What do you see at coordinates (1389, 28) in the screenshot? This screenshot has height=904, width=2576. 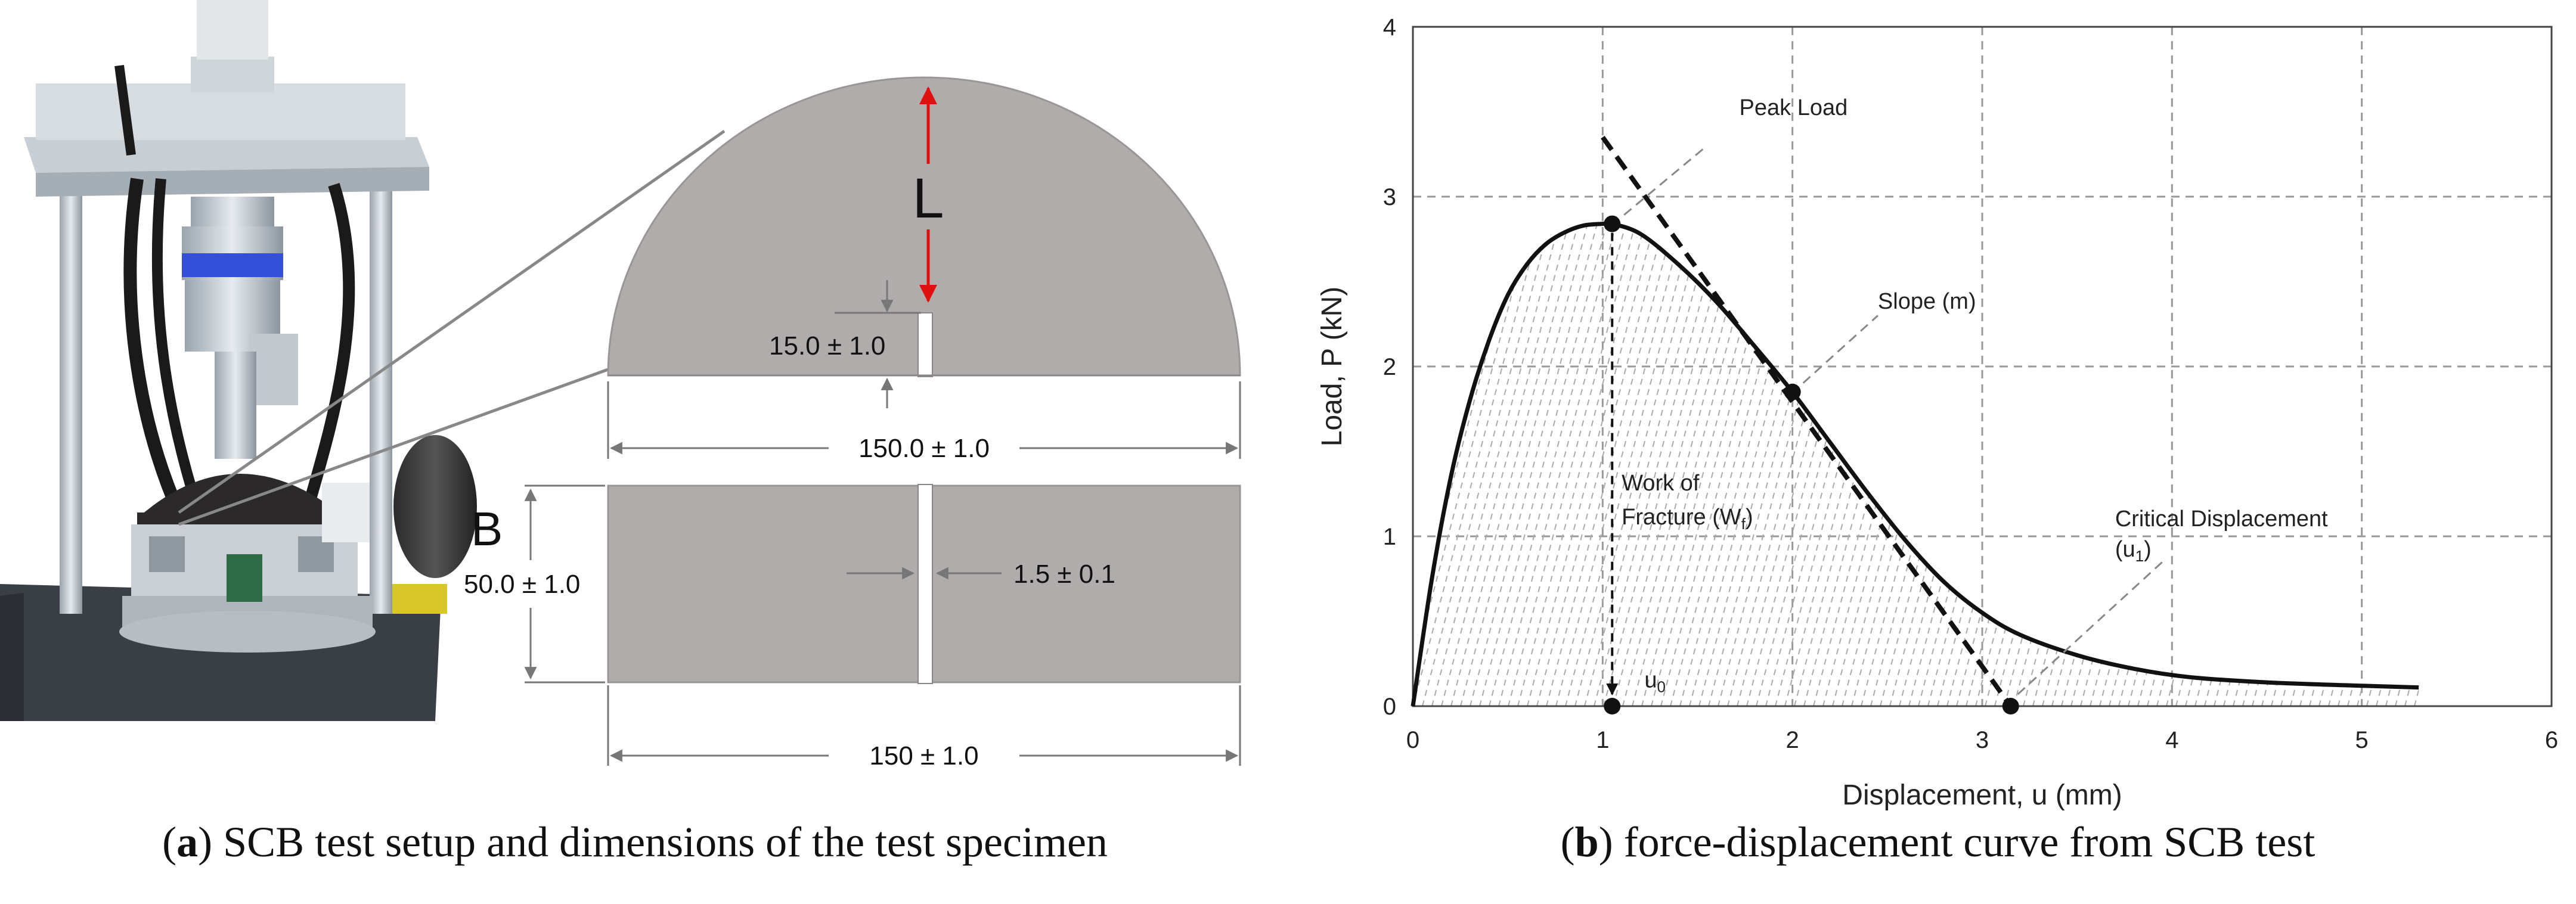 I see `y-tick-label: 4` at bounding box center [1389, 28].